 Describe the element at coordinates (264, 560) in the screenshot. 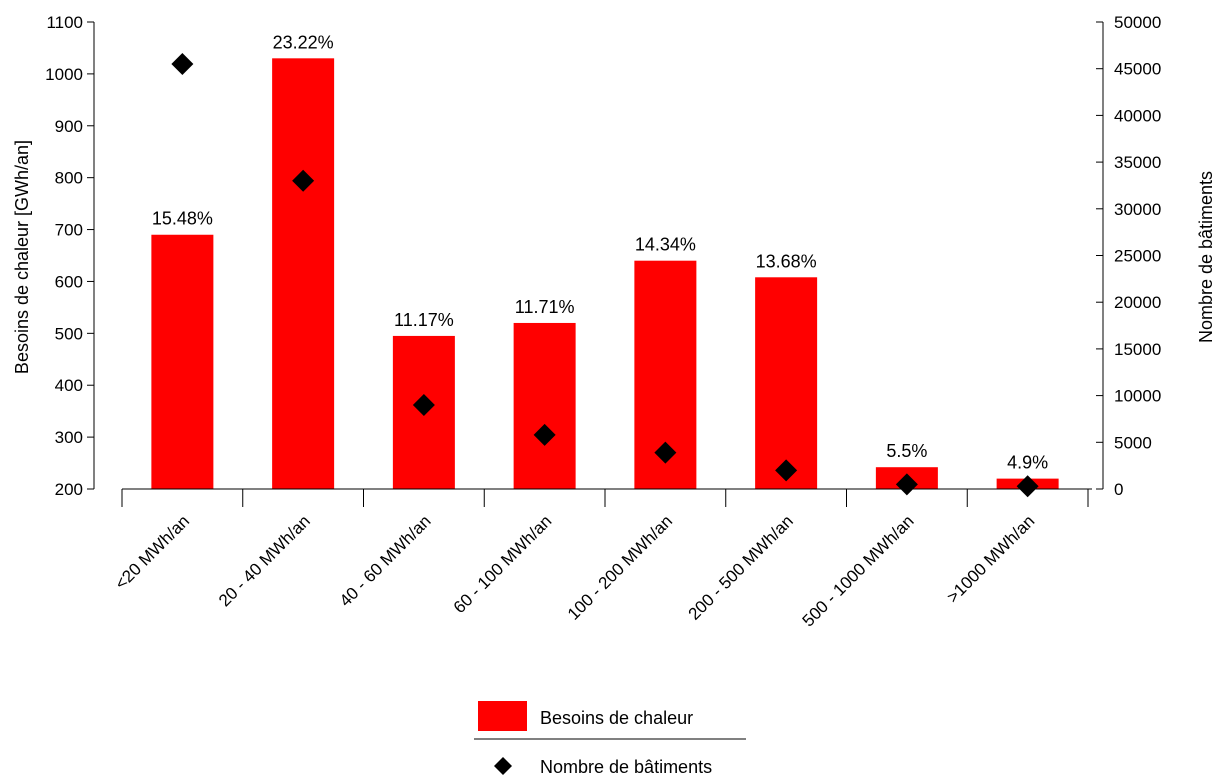

I see `x-category-label-1: 20 - 40 MWh/an` at that location.